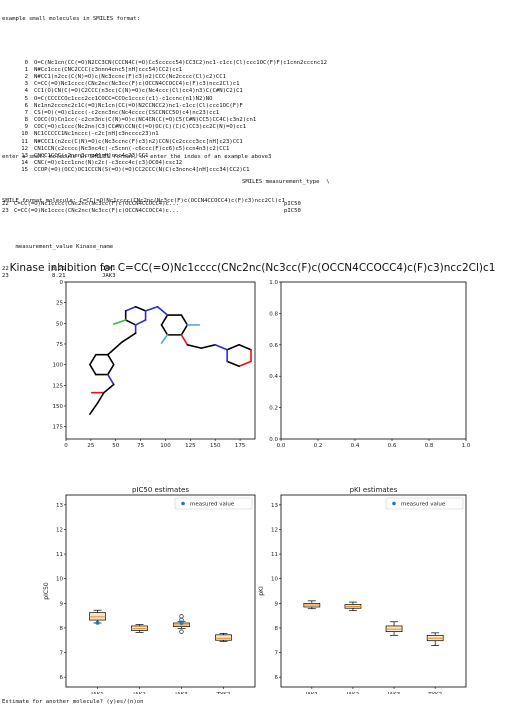 The width and height of the screenshot is (505, 709). What do you see at coordinates (24, 141) in the screenshot?
I see `example-index: 11` at bounding box center [24, 141].